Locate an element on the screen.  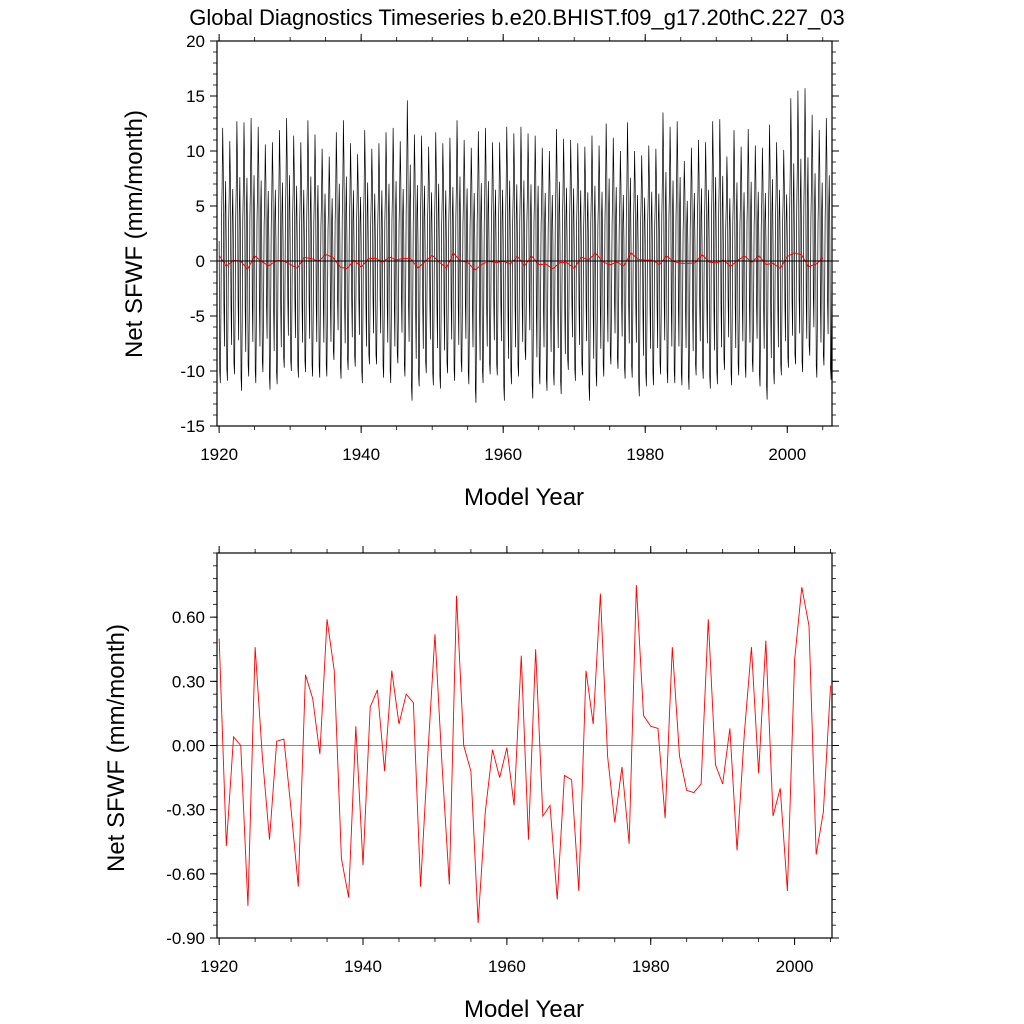
top-y-tick-labels: -15 -10 -5 0 5 10 15 20 is located at coordinates (192, 234).